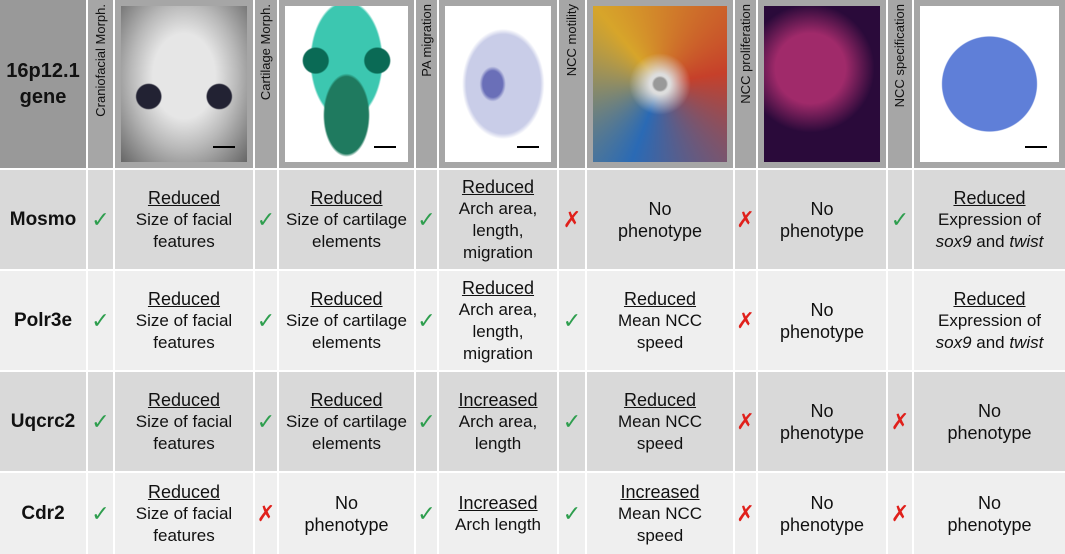  I want to click on gene-name: Uqcrc2, so click(43, 421).